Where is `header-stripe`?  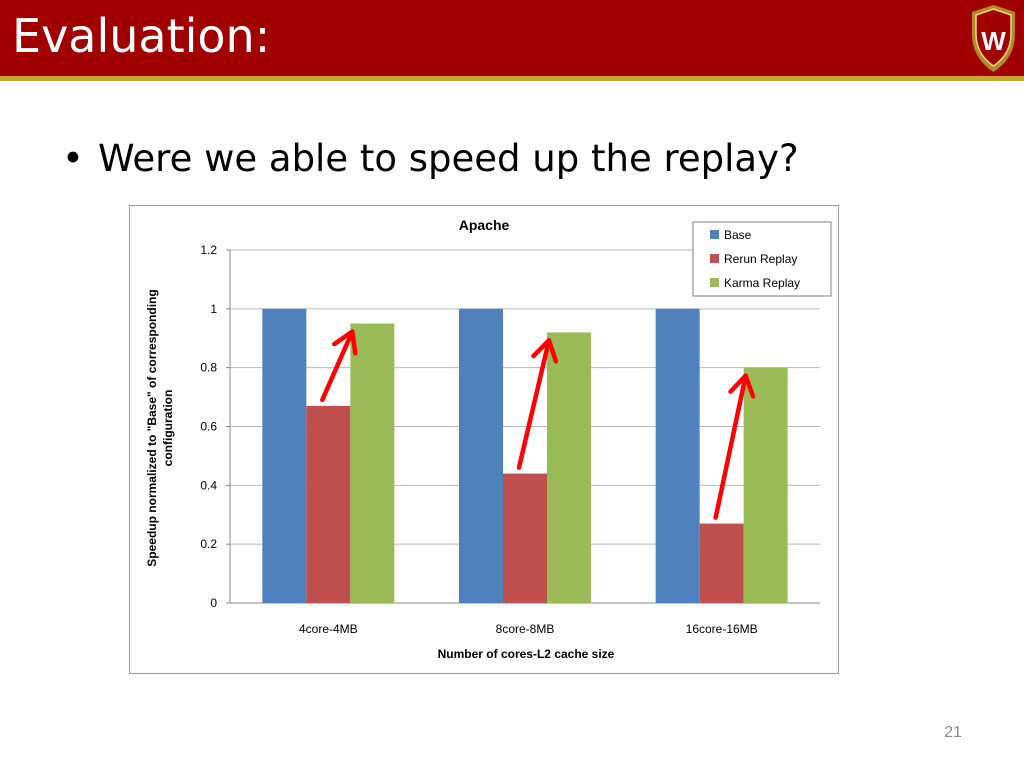
header-stripe is located at coordinates (512, 78).